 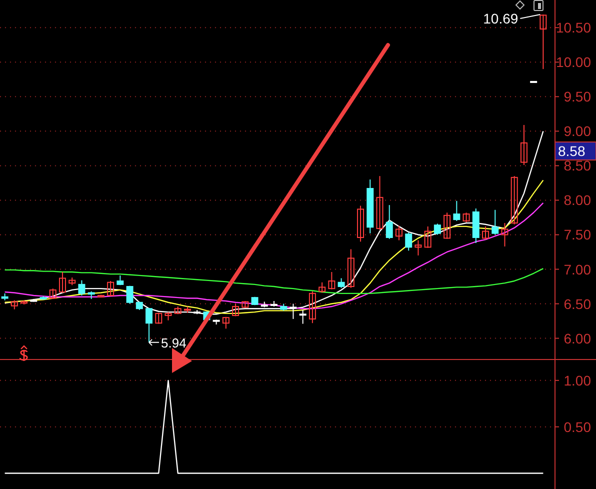 What do you see at coordinates (578, 166) in the screenshot?
I see `y-tick-label: 8.50` at bounding box center [578, 166].